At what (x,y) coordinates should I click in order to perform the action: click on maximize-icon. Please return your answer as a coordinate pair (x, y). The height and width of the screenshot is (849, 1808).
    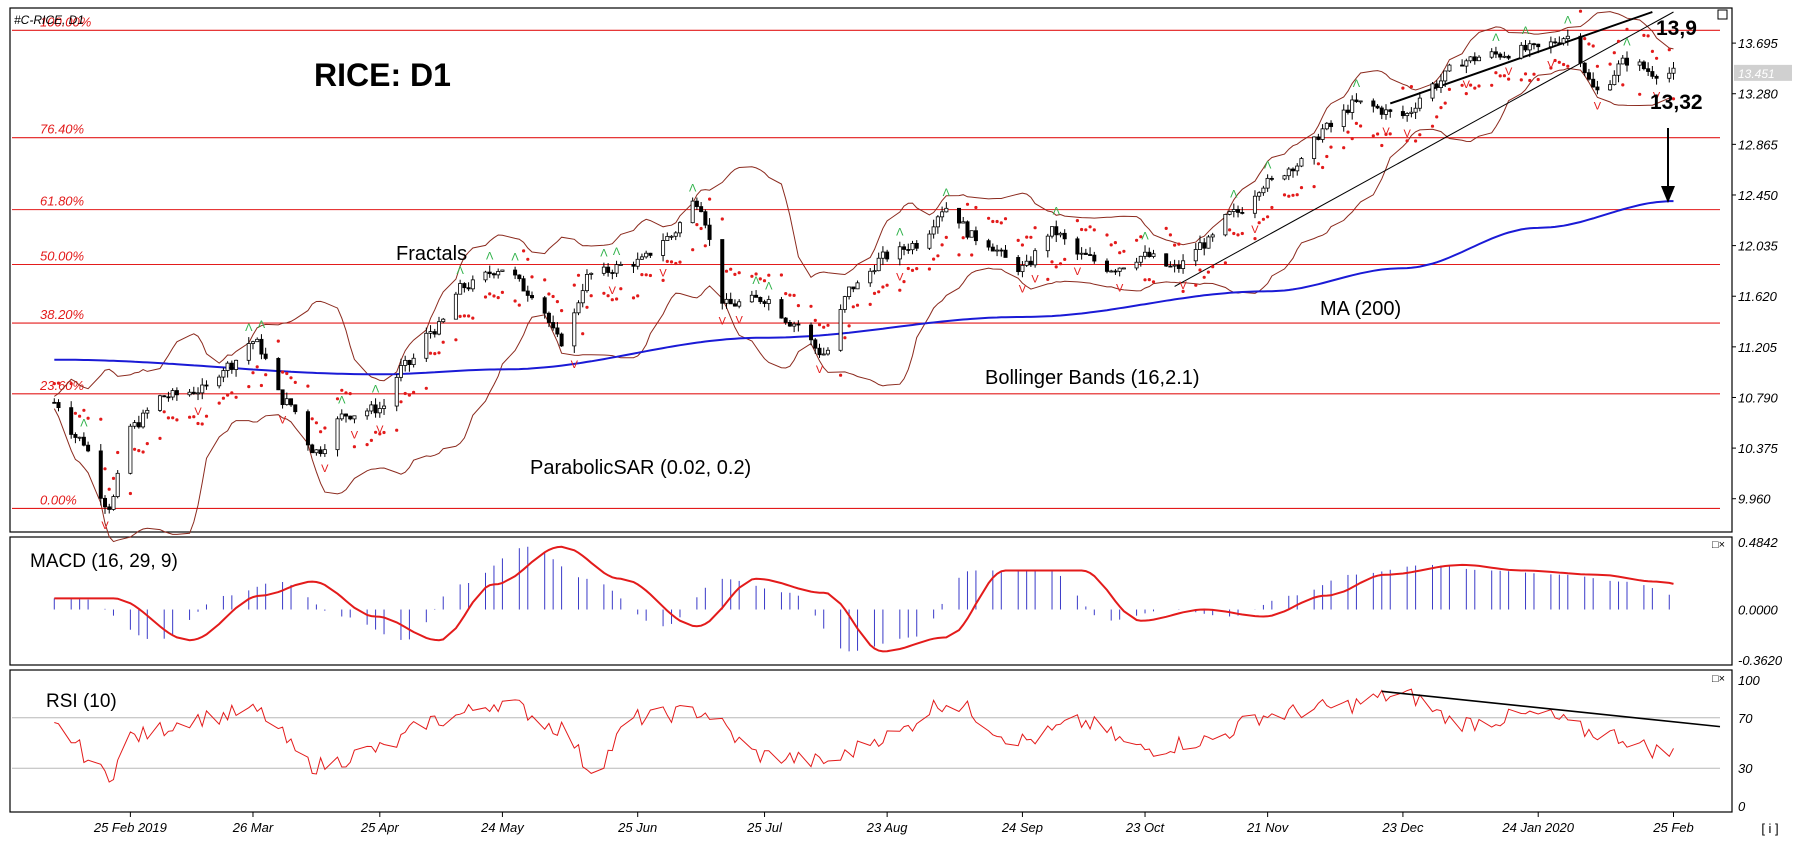
    Looking at the image, I should click on (1722, 14).